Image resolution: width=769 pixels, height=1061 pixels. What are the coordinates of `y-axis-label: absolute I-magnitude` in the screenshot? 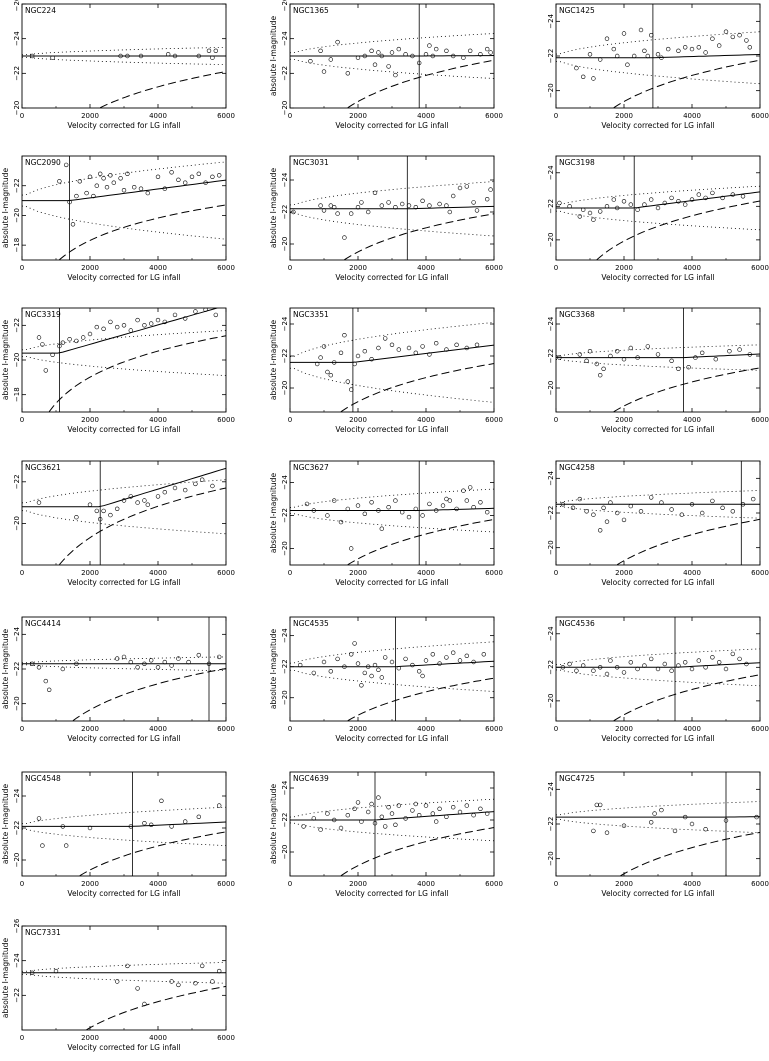 It's located at (273, 824).